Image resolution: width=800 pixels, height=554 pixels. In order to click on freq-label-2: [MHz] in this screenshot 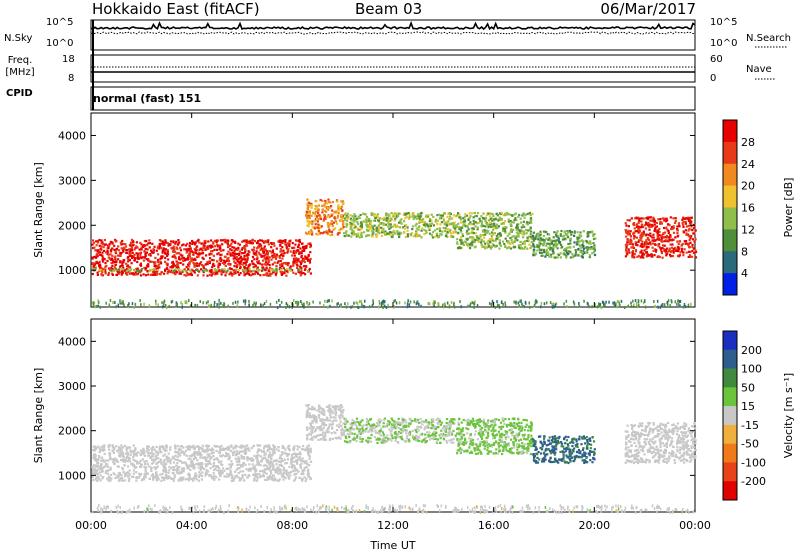, I will do `click(20, 72)`.